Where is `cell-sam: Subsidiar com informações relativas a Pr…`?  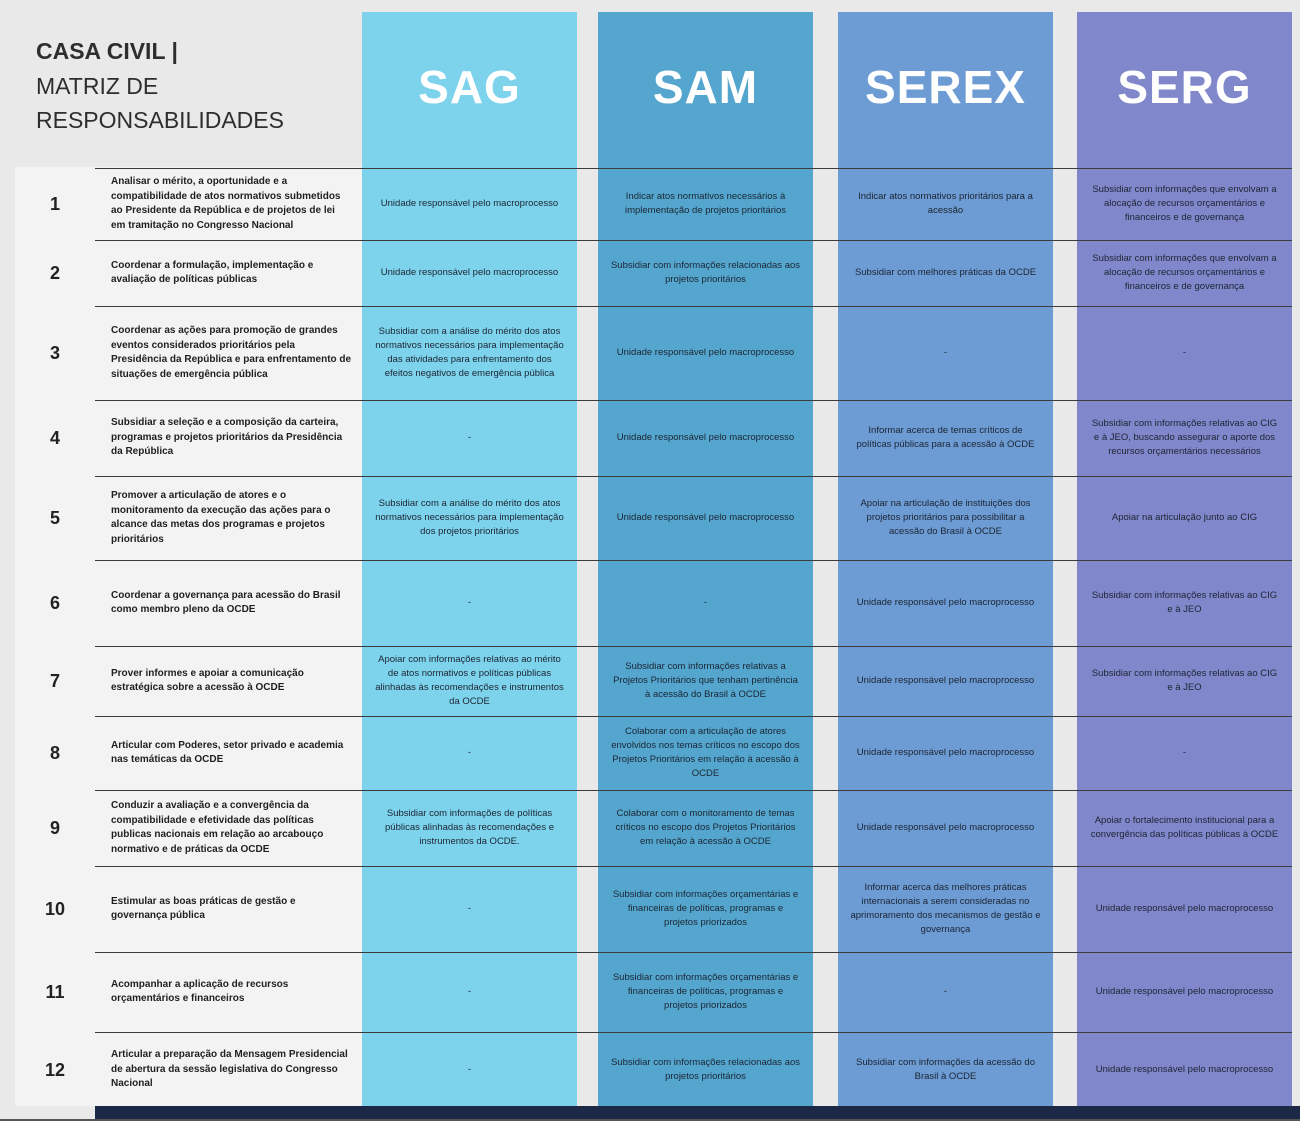
cell-sam: Subsidiar com informações relativas a Pr… is located at coordinates (705, 680).